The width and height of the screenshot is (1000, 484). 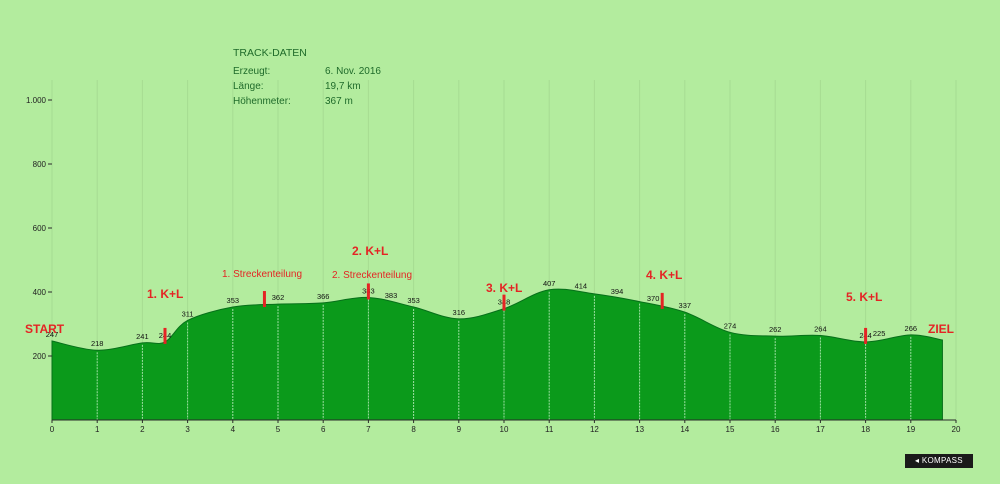 I want to click on x-tick-label: 3, so click(x=187, y=429).